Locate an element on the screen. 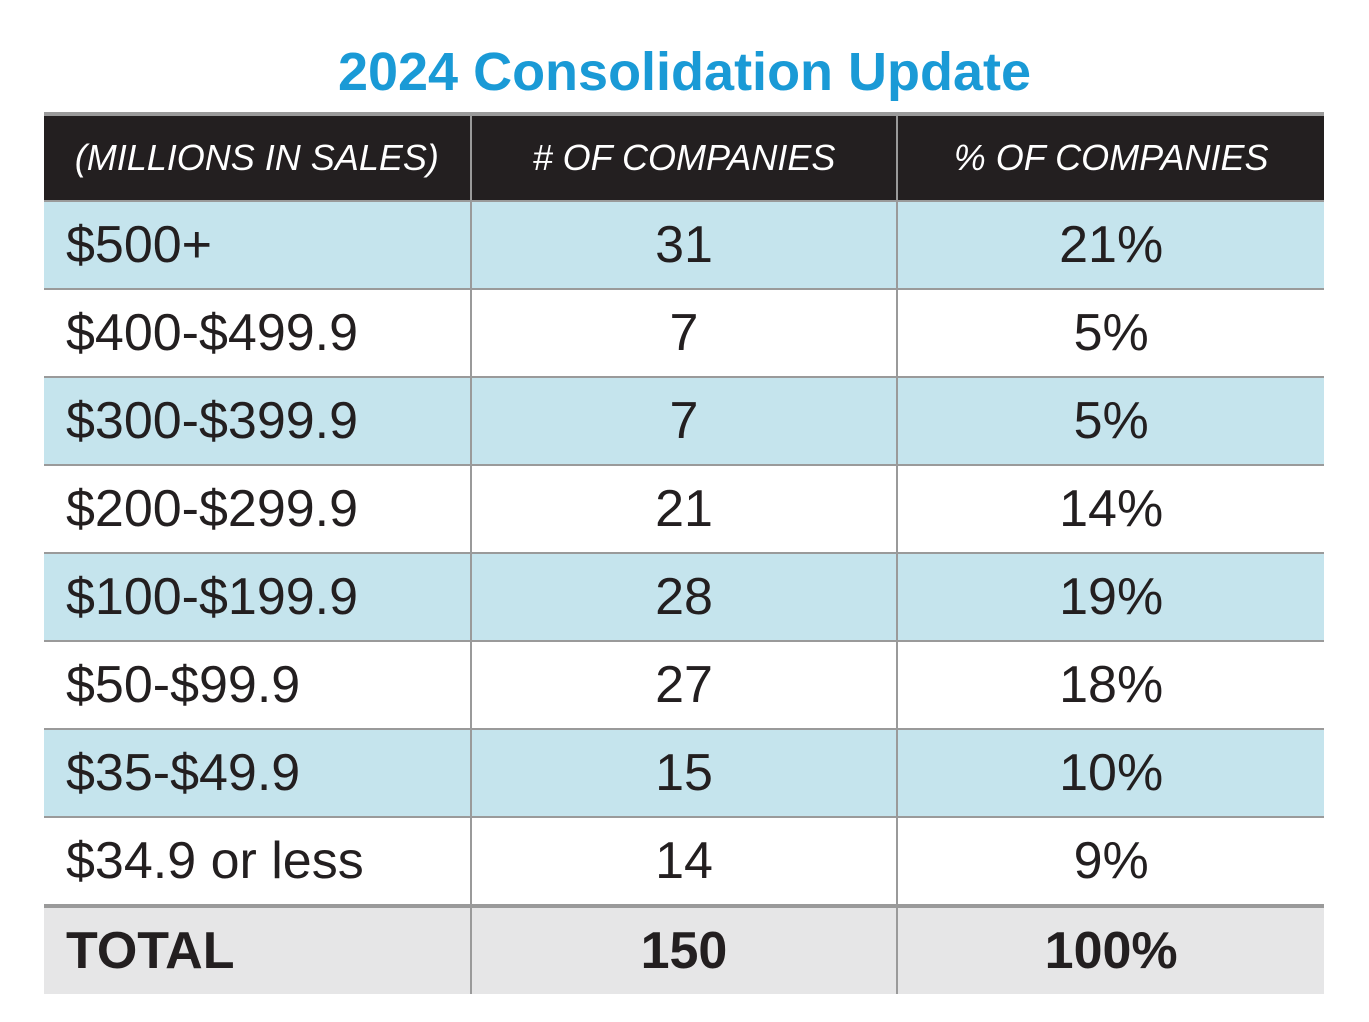  cell: $300-$399.9 is located at coordinates (257, 421).